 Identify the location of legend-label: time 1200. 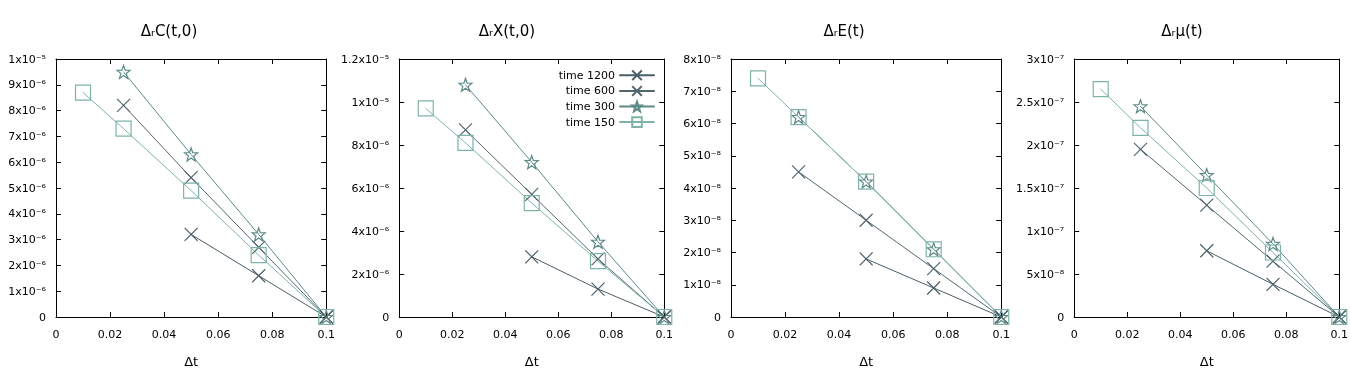
(586, 75).